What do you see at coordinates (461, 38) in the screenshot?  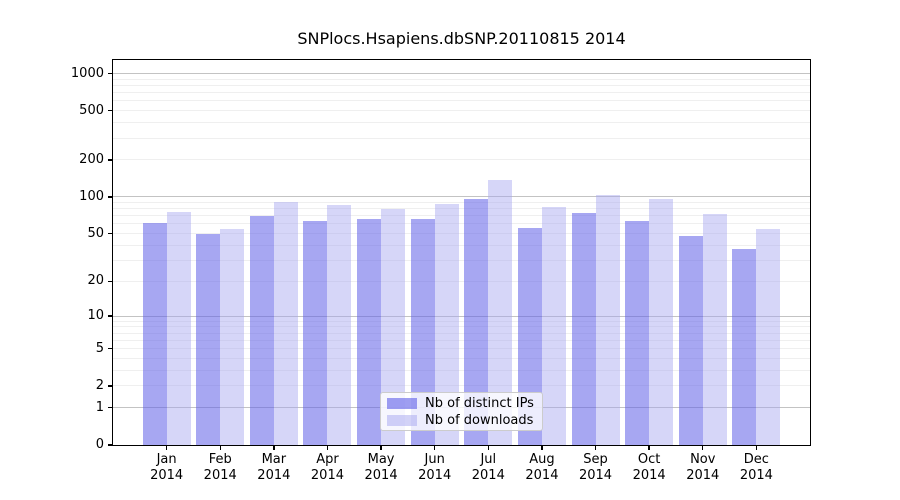 I see `chart-title: SNPlocs.Hsapiens.dbSNP.20110815 2014` at bounding box center [461, 38].